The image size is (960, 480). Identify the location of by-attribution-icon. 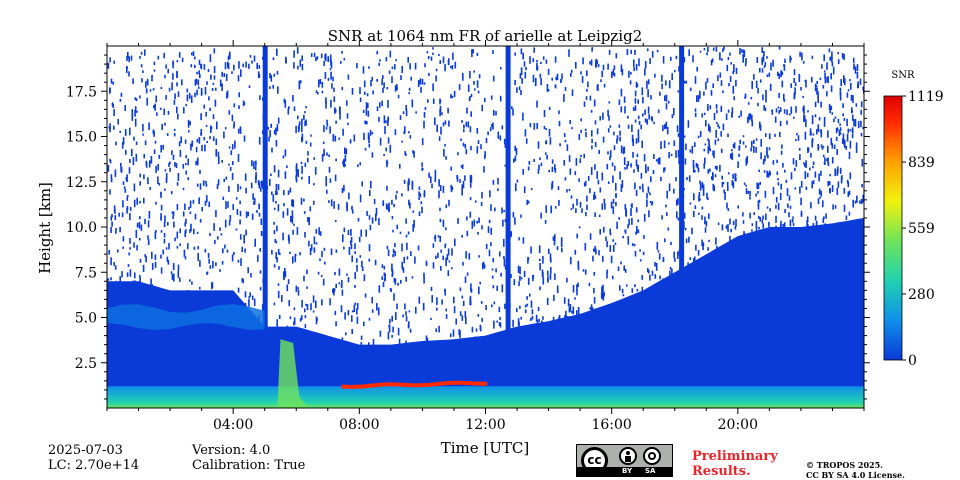
(628, 456).